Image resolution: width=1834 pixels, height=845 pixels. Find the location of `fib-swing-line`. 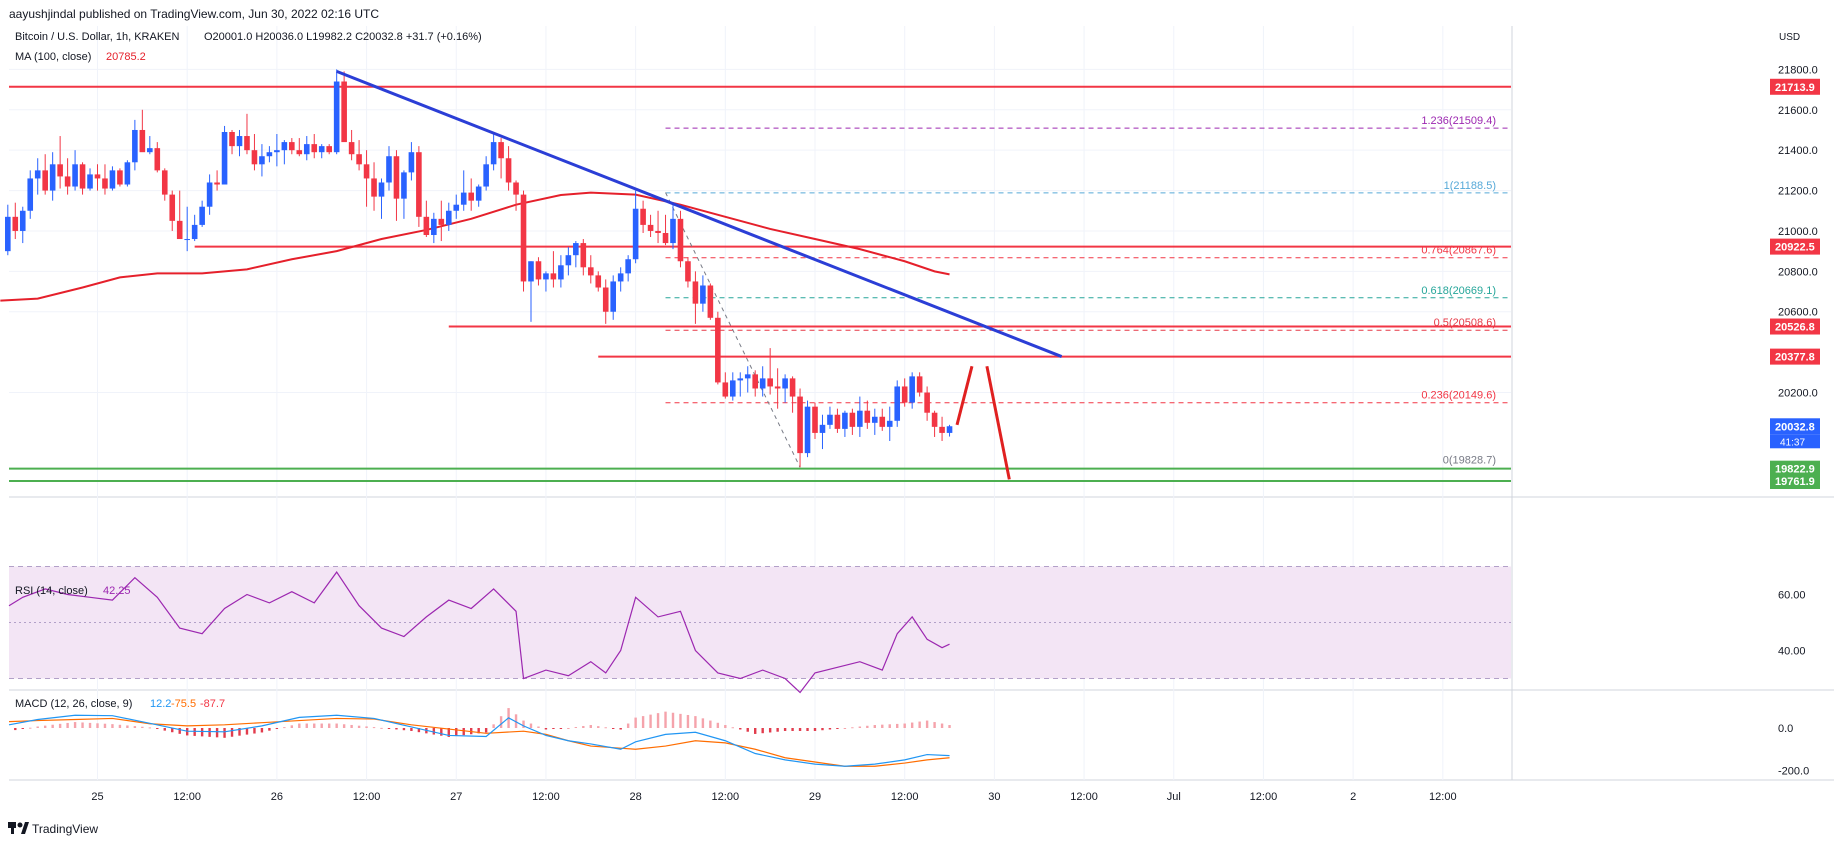

fib-swing-line is located at coordinates (733, 330).